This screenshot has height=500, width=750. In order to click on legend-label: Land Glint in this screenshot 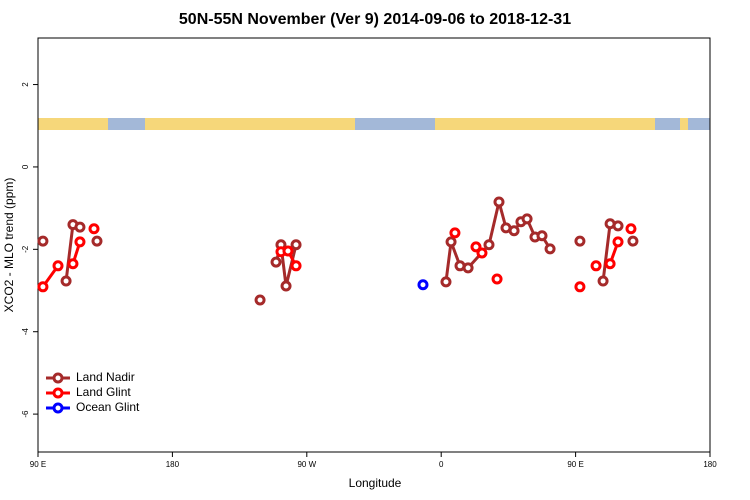, I will do `click(103, 392)`.